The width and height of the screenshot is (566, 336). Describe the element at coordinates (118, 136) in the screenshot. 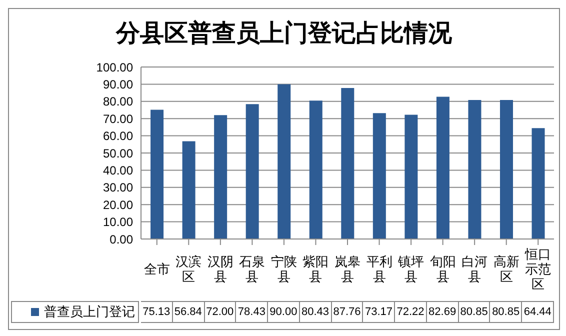

I see `y-tick-label: 60.00` at that location.